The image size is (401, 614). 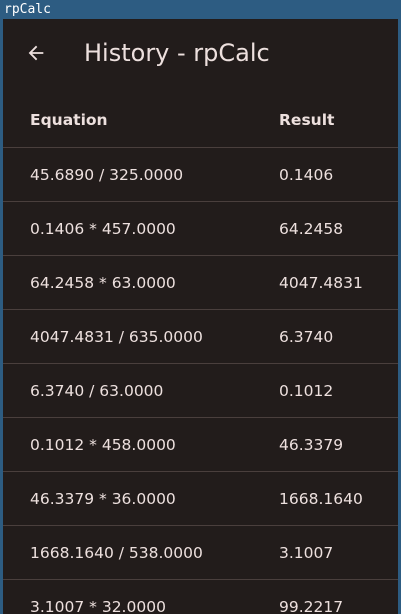 What do you see at coordinates (200, 229) in the screenshot?
I see `table-row: 0.1406 * 457.0000 64.2458` at bounding box center [200, 229].